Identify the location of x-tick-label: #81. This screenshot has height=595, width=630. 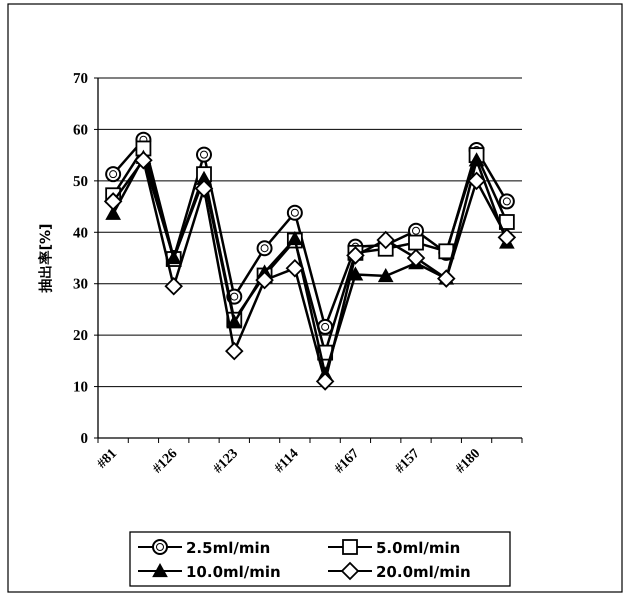
(107, 459).